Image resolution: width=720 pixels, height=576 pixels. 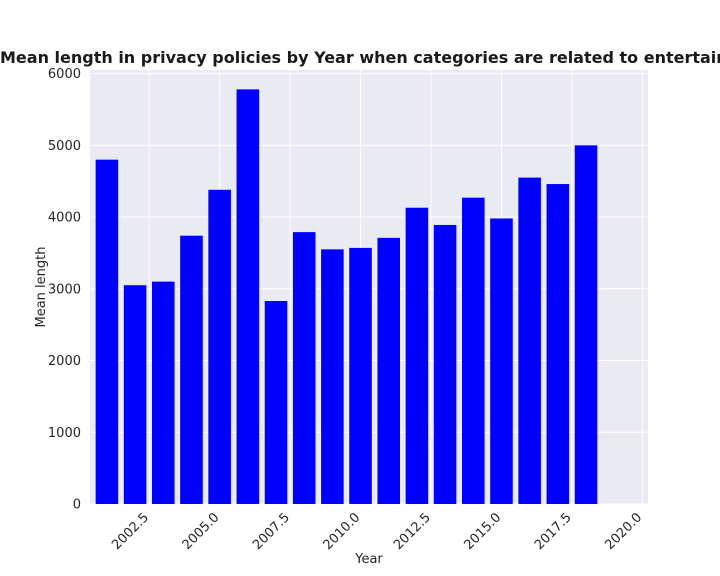 What do you see at coordinates (271, 531) in the screenshot?
I see `x-tick-label: 2007.5` at bounding box center [271, 531].